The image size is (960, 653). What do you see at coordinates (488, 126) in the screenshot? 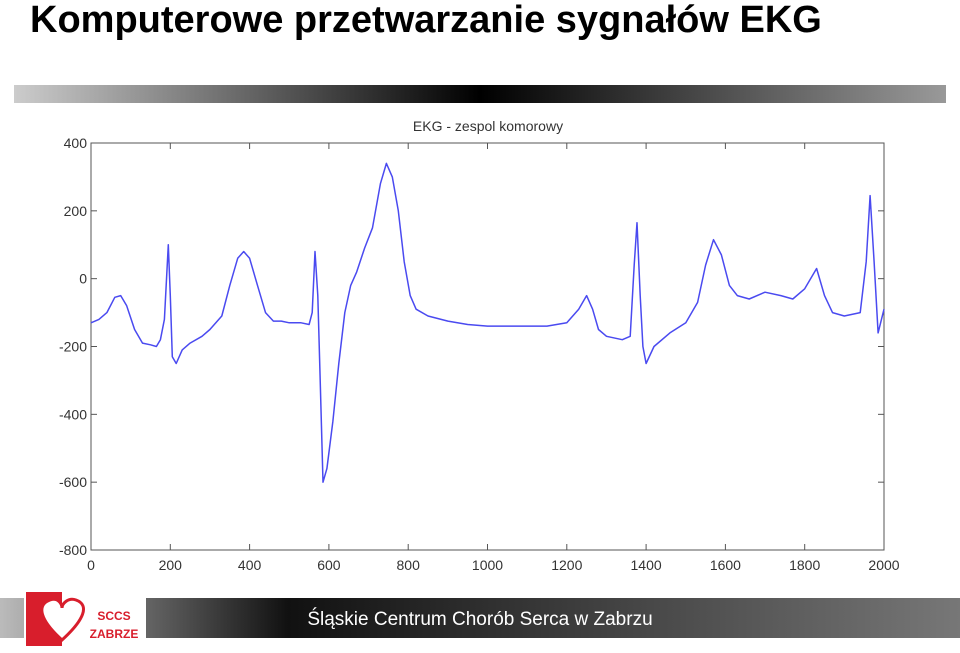
I see `chart-title: EKG - zespol komorowy` at bounding box center [488, 126].